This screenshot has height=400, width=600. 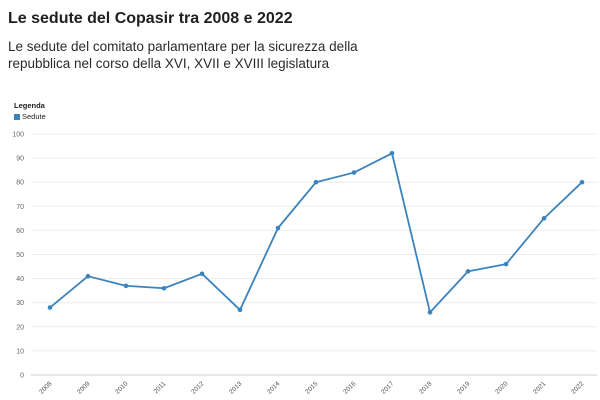 I want to click on x-tick-label: 2011, so click(x=160, y=387).